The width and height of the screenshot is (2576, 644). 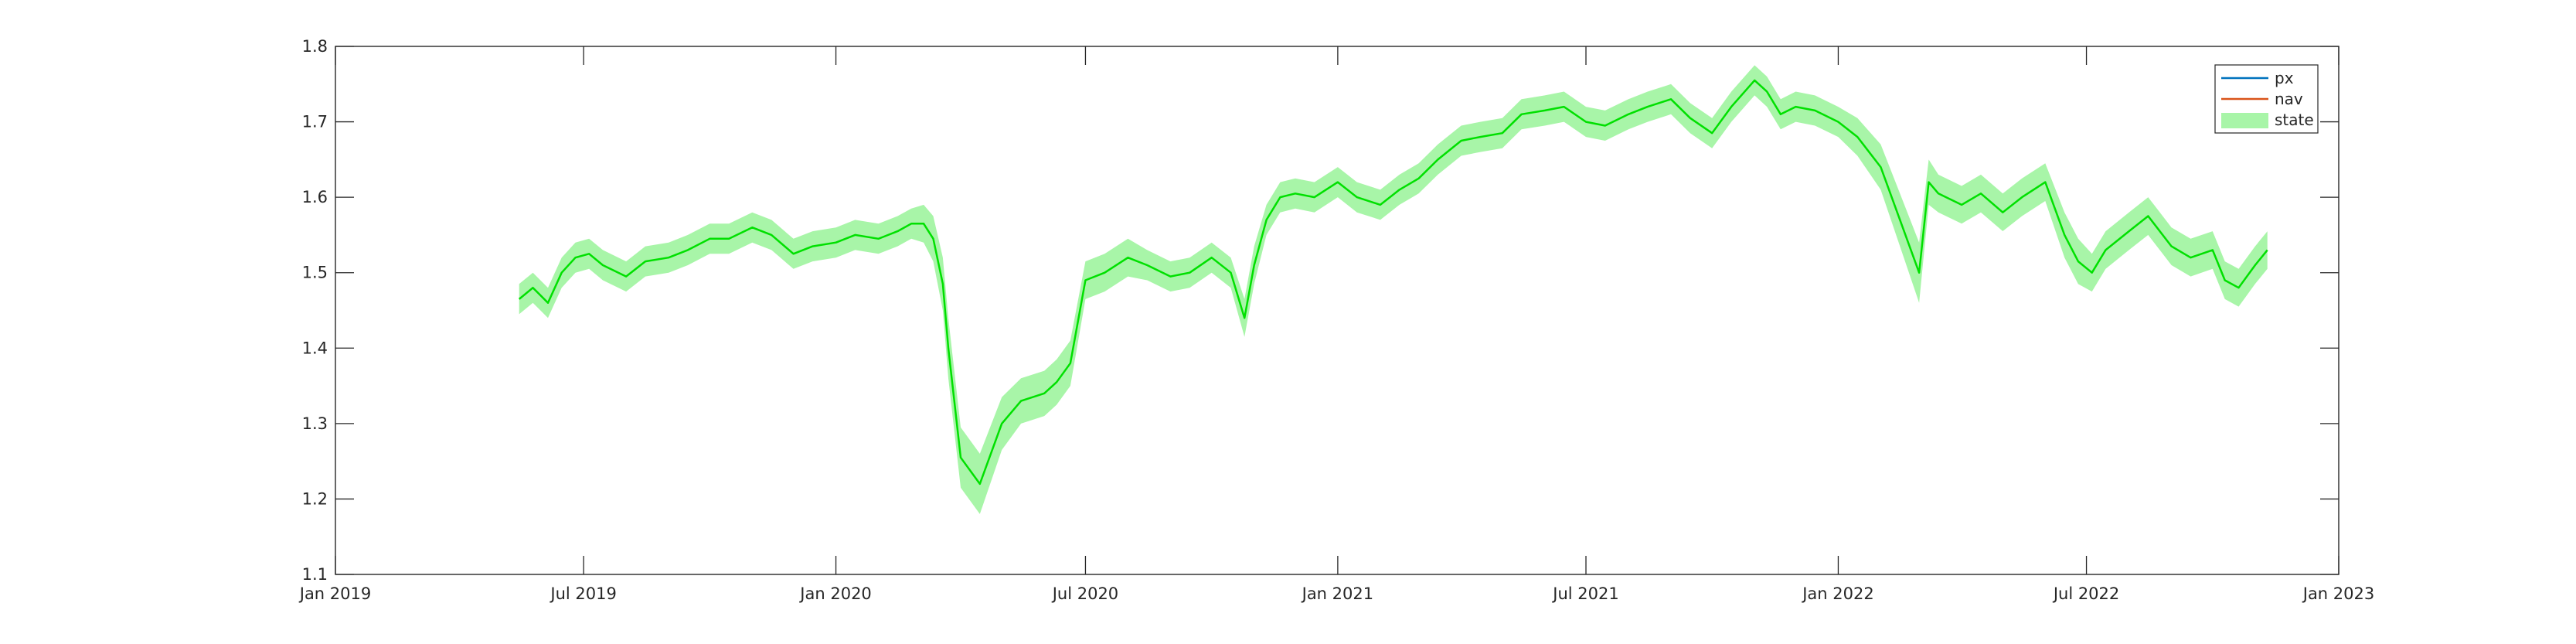 I want to click on x-tick-label: Jul 2020, so click(x=1084, y=593).